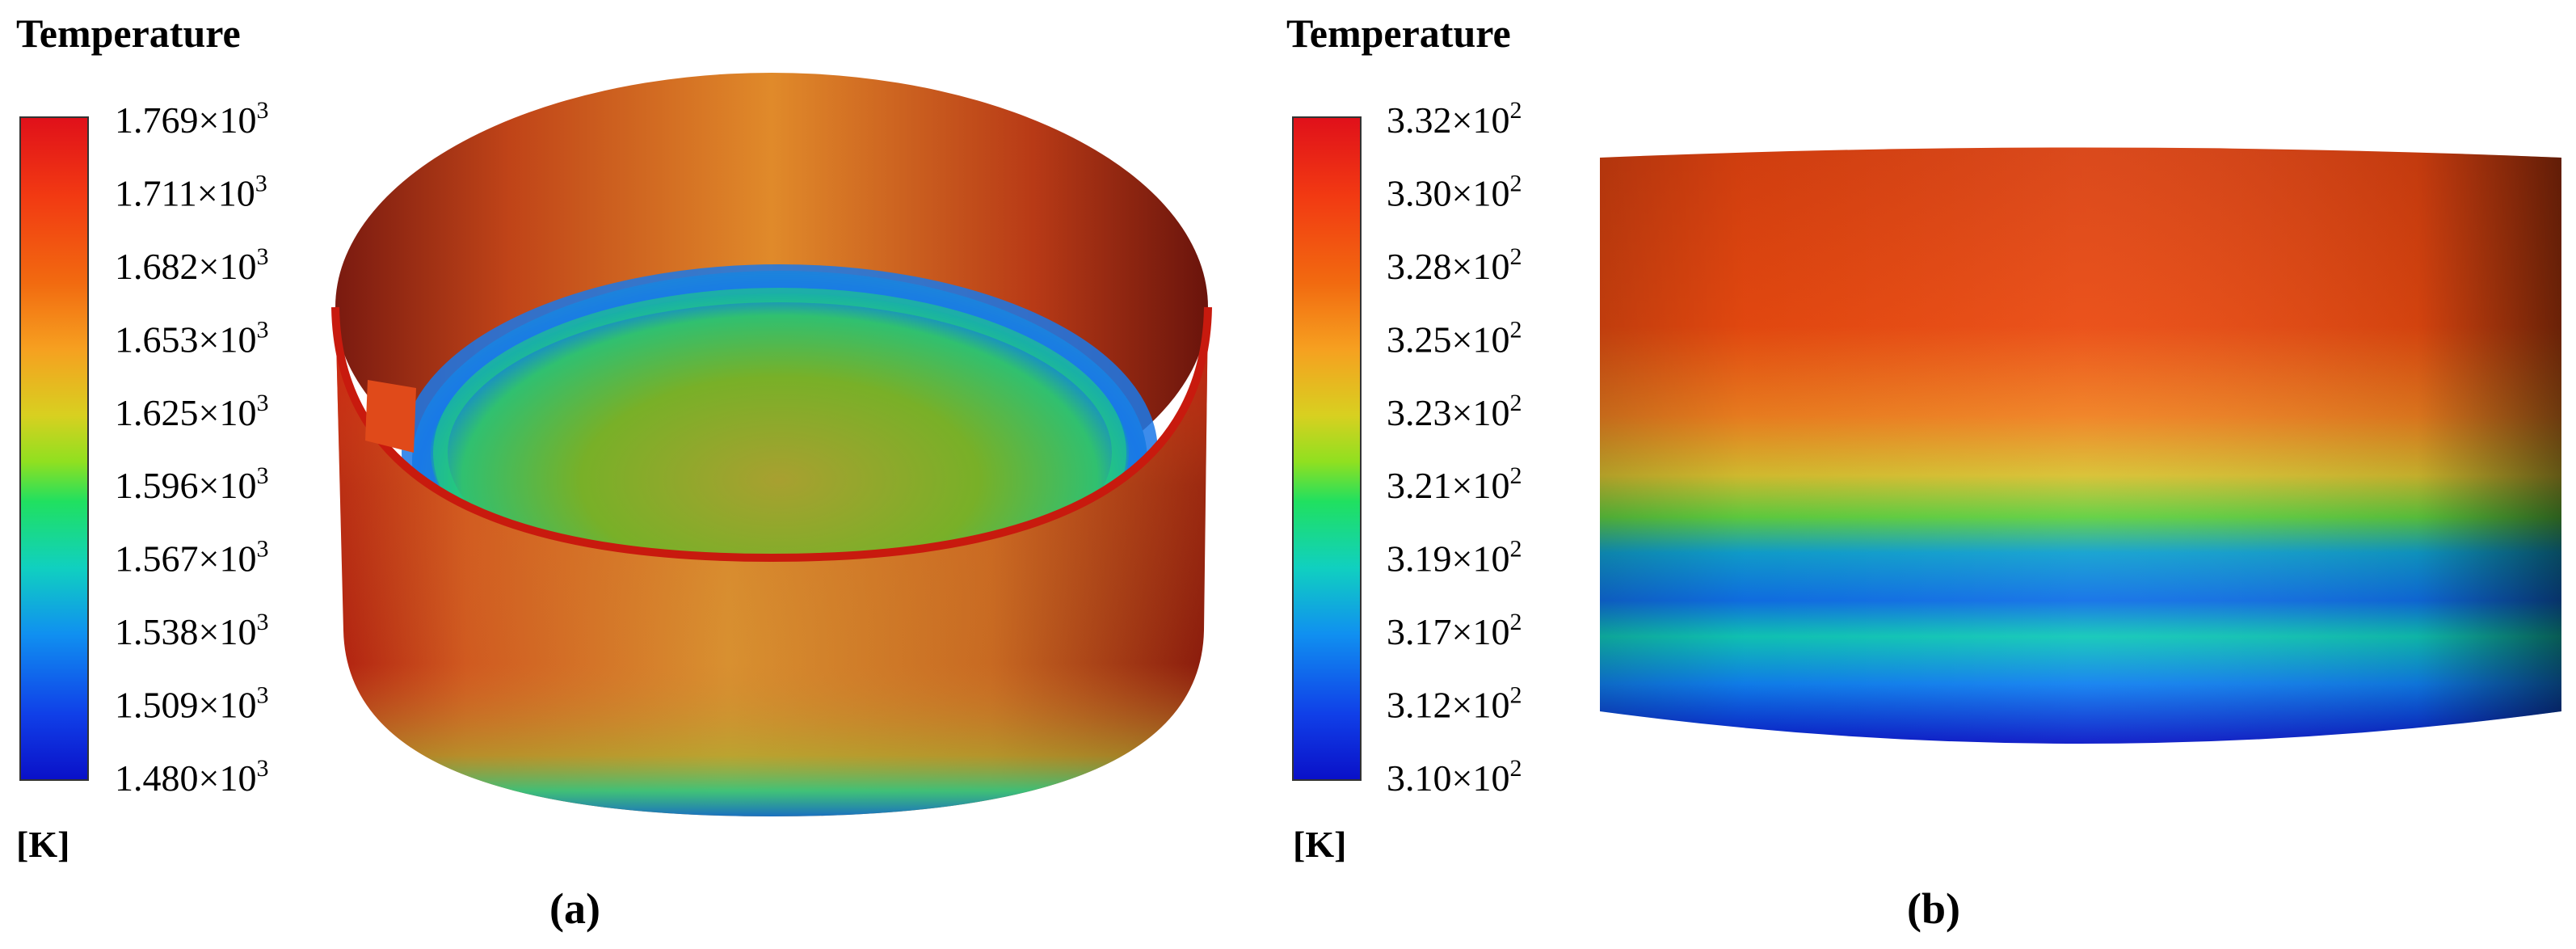 This screenshot has height=949, width=2576. I want to click on legend-tick-label: 1.480×10³, so click(191, 777).